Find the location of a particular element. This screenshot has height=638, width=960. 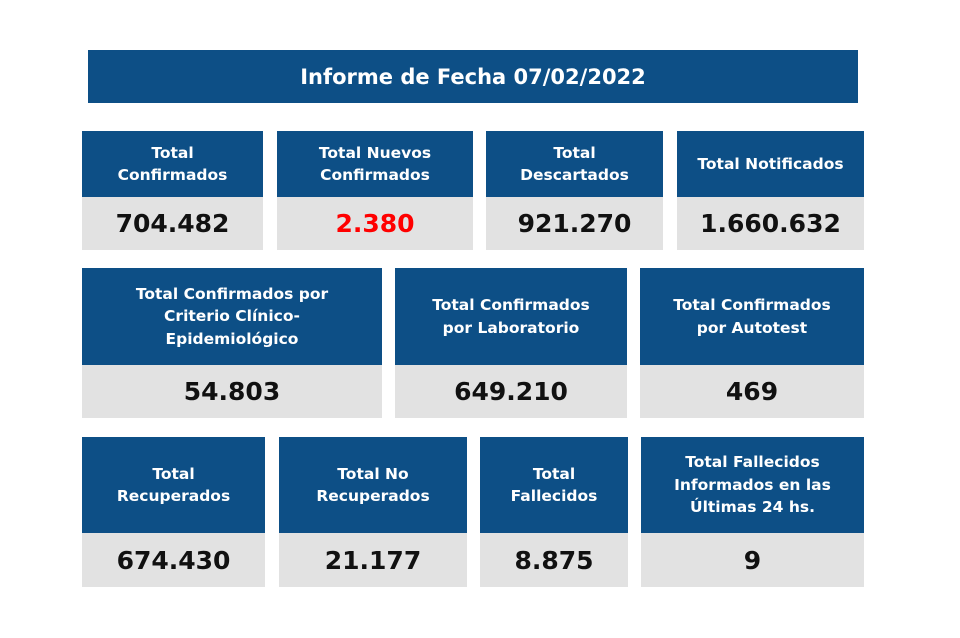

card-label: Total Recuperados is located at coordinates (173, 485).